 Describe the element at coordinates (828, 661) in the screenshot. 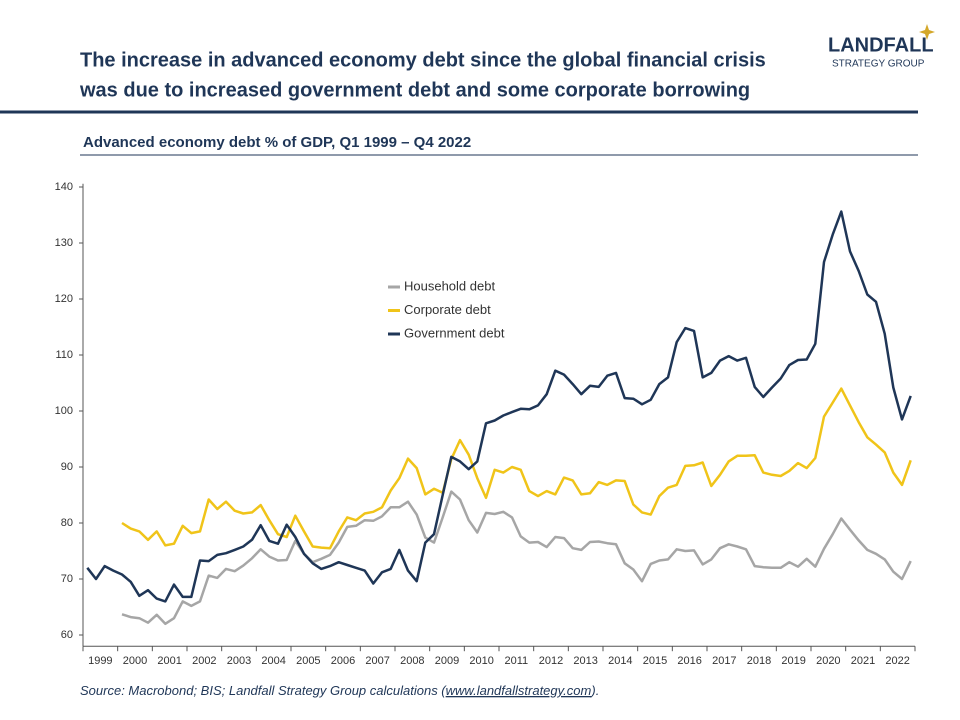

I see `x-tick-label: 2020` at that location.